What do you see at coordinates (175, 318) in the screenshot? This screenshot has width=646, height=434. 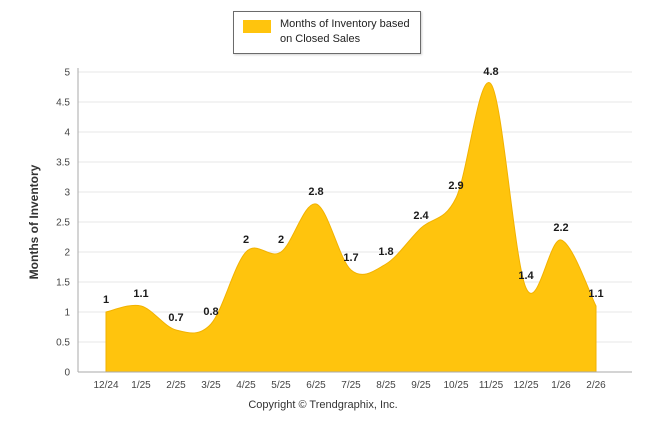 I see `data-label: 0.7` at bounding box center [175, 318].